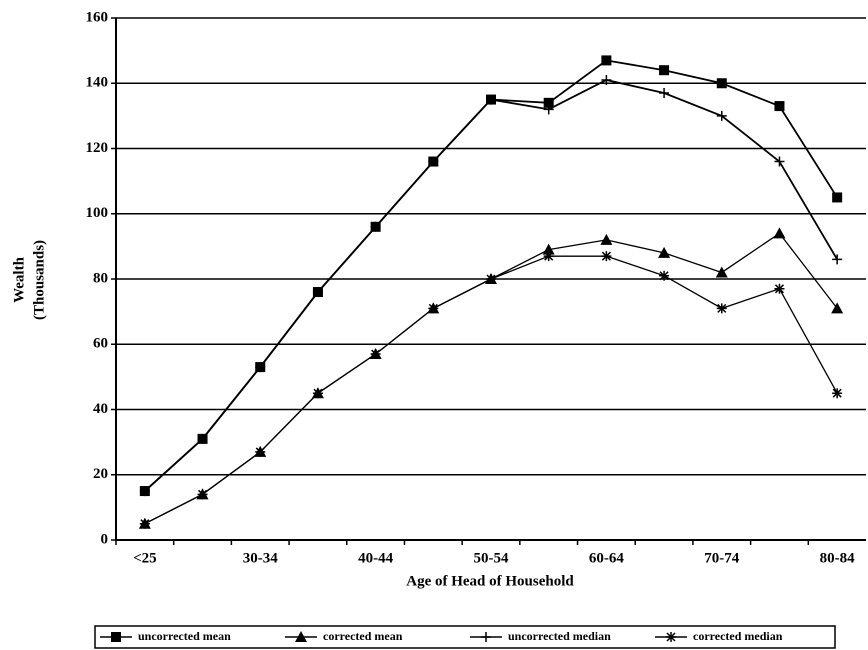 The width and height of the screenshot is (868, 650). What do you see at coordinates (100, 409) in the screenshot?
I see `y-tick-label: 40` at bounding box center [100, 409].